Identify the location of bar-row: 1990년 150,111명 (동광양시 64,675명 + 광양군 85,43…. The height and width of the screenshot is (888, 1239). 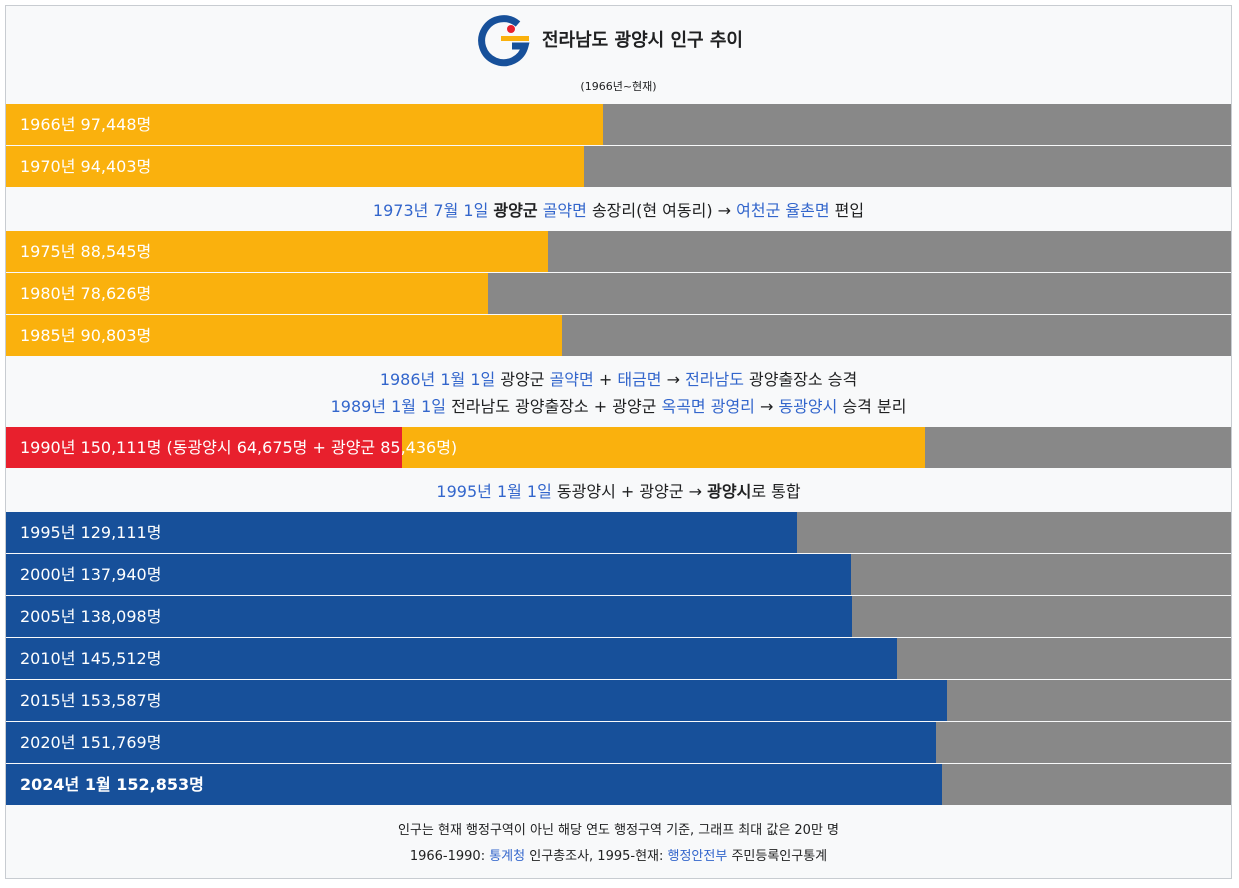
(618, 447).